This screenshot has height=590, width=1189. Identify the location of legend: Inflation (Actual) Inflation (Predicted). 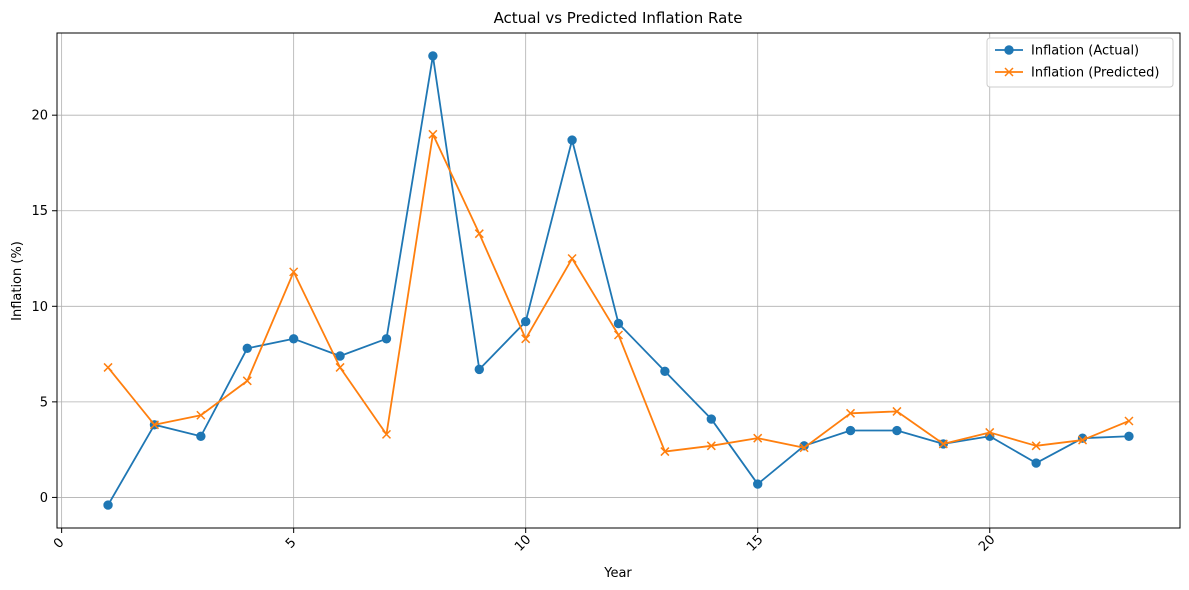
(1080, 62).